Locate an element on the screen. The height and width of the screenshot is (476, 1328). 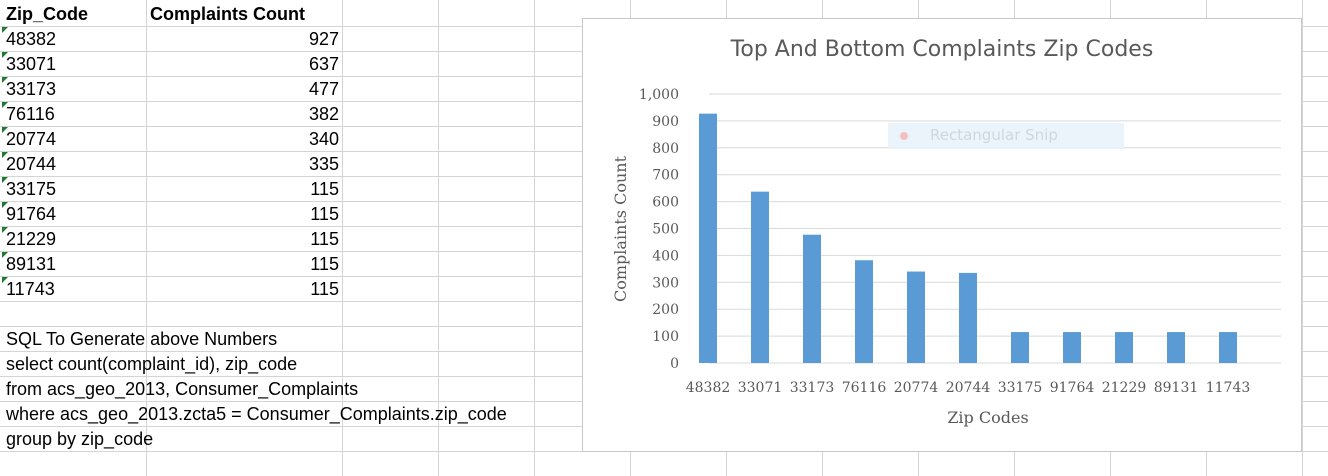
x-tick-label: 91764 is located at coordinates (1072, 388).